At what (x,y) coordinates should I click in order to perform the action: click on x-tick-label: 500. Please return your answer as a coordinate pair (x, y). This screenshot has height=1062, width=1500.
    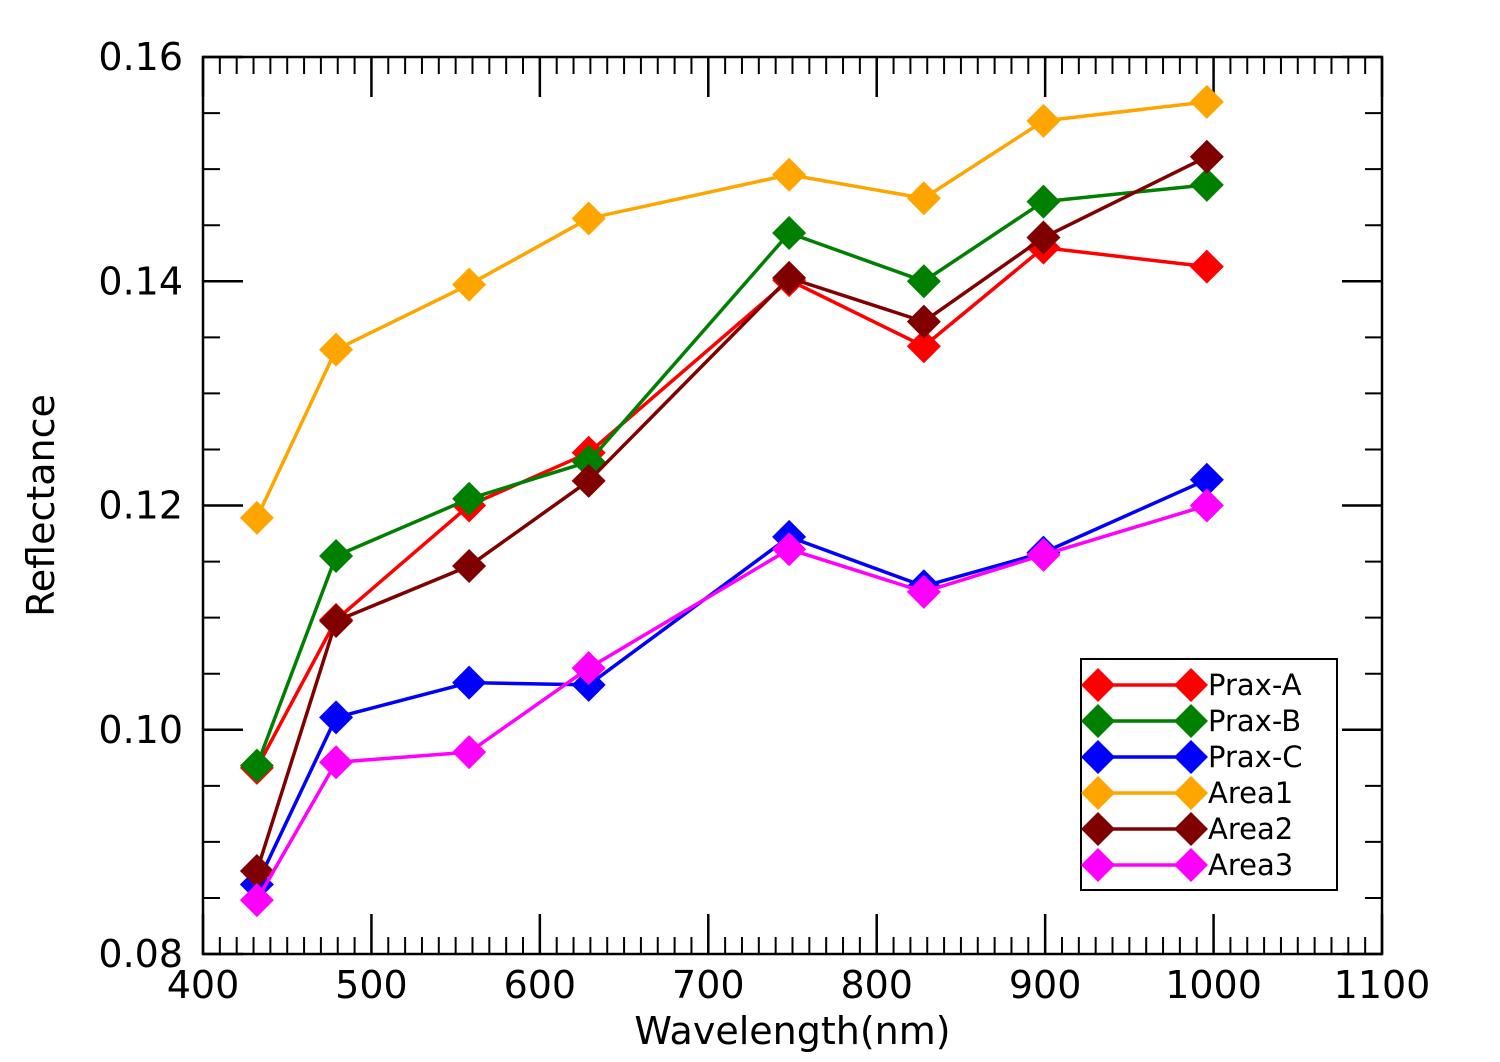
    Looking at the image, I should click on (371, 985).